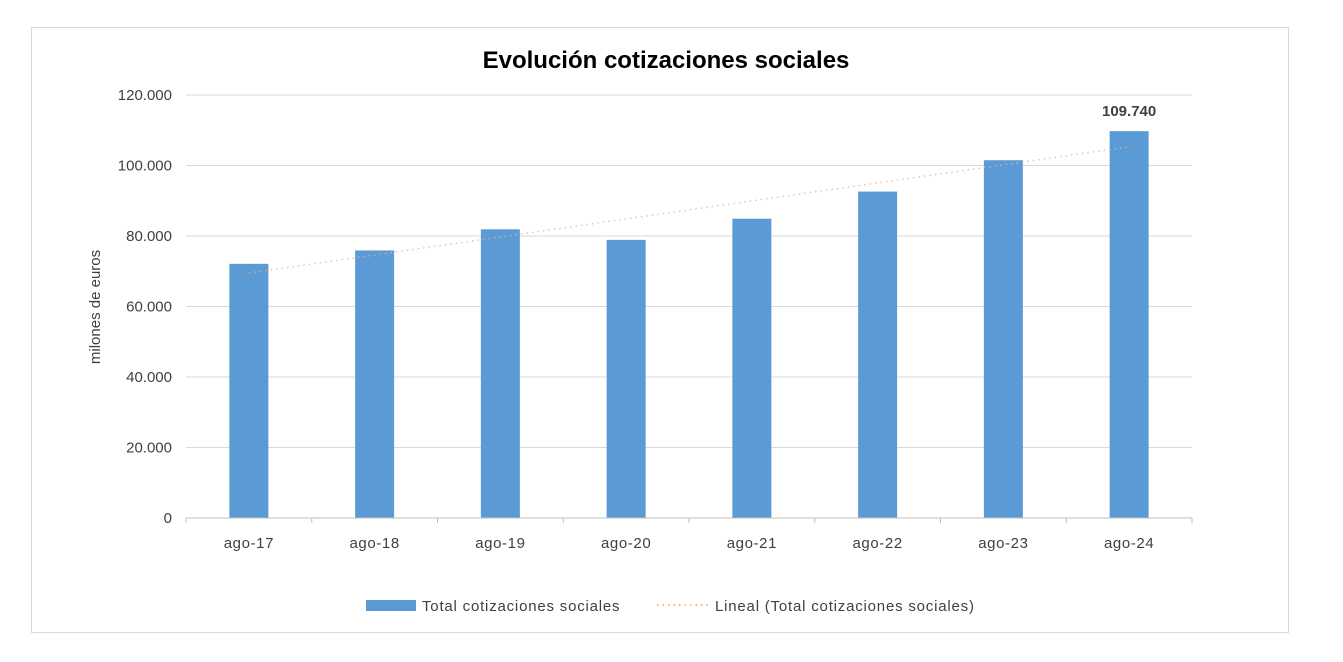 The width and height of the screenshot is (1343, 662). What do you see at coordinates (149, 448) in the screenshot?
I see `y-tick-label: 20.000` at bounding box center [149, 448].